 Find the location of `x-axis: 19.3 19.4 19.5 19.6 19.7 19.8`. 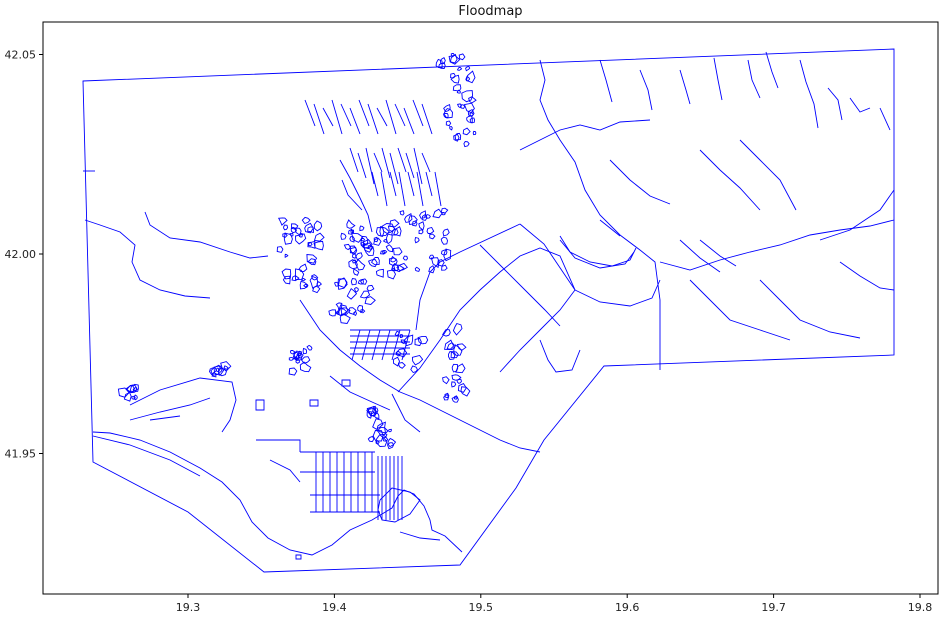

x-axis: 19.3 19.4 19.5 19.6 19.7 19.8 is located at coordinates (554, 604).